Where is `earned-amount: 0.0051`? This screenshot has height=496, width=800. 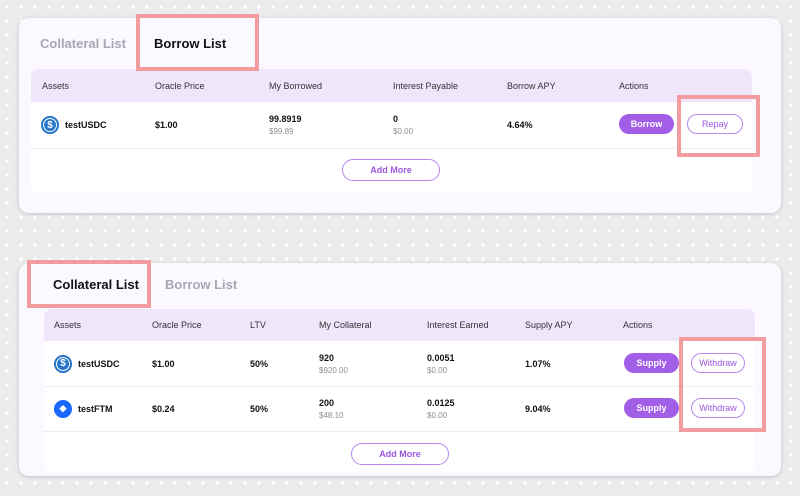 earned-amount: 0.0051 is located at coordinates (441, 357).